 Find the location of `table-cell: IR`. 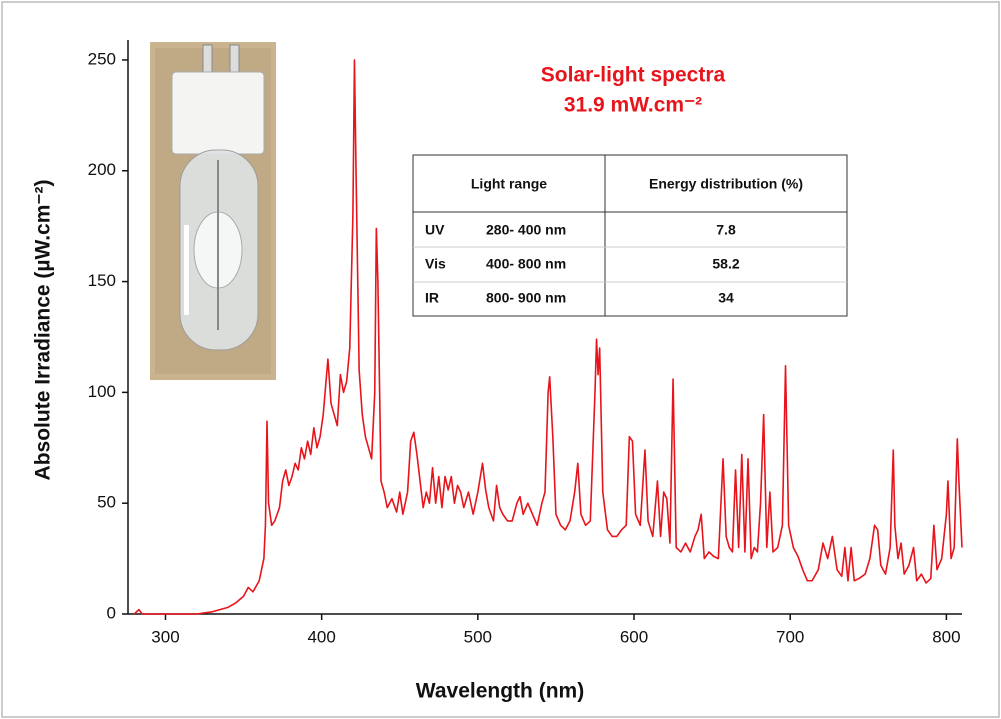

table-cell: IR is located at coordinates (432, 298).